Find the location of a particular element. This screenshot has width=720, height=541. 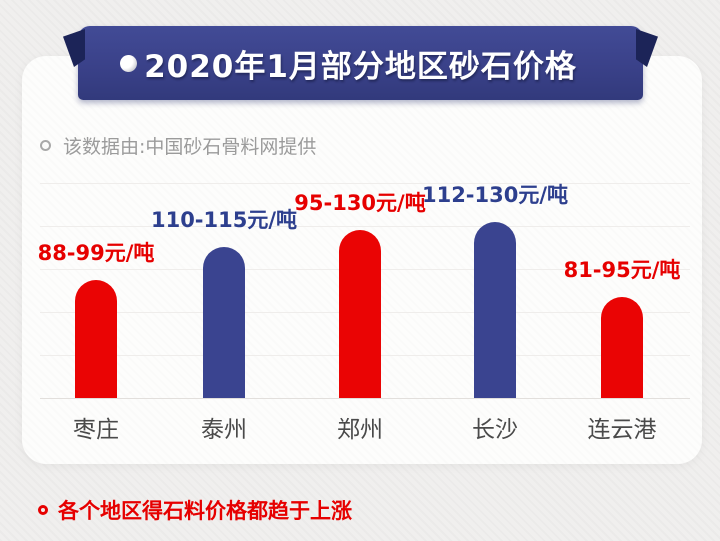

bar-value-label-4: 112-130元/吨 is located at coordinates (495, 195).